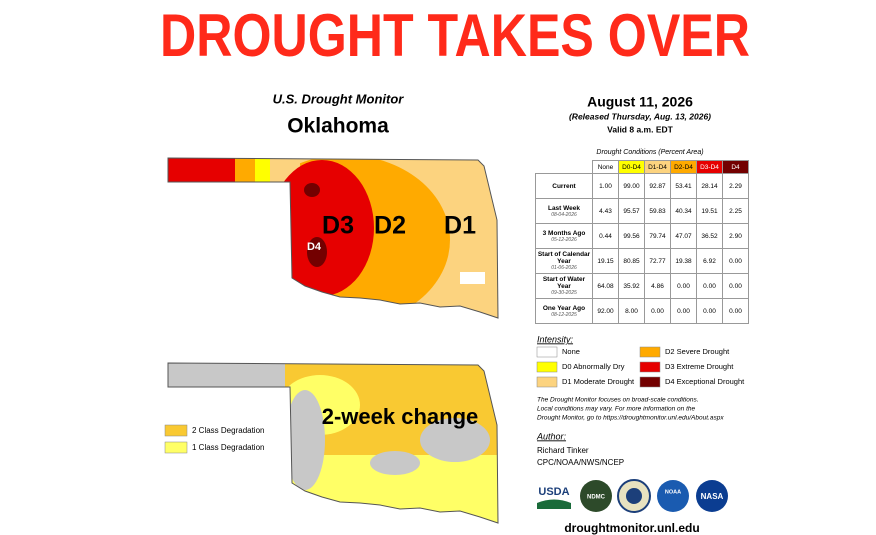 This screenshot has height=535, width=876. Describe the element at coordinates (339, 98) in the screenshot. I see `map-source: U.S. Drought Monitor` at that location.